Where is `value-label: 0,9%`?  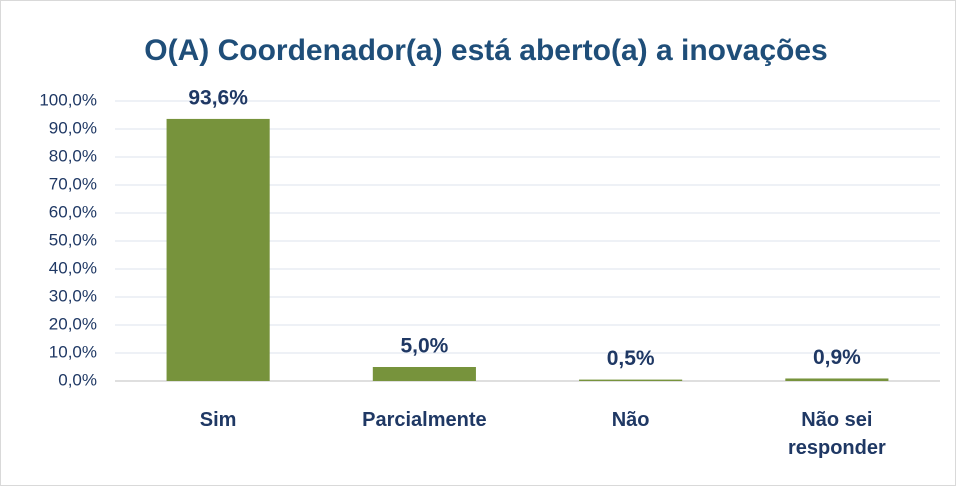
value-label: 0,9% is located at coordinates (837, 357).